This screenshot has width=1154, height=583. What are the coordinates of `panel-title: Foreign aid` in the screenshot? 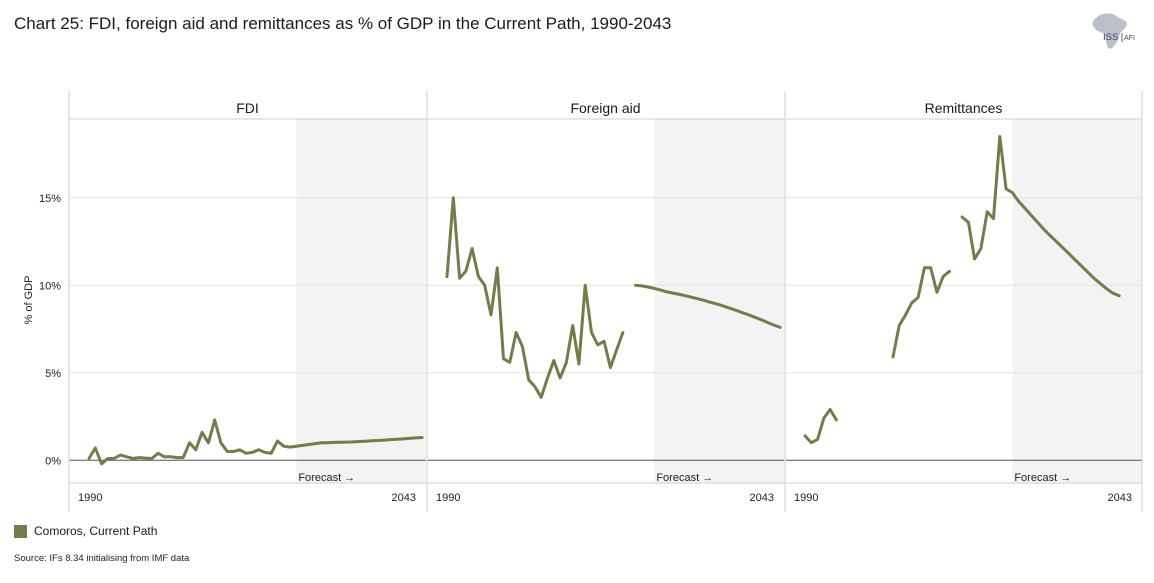 It's located at (605, 108).